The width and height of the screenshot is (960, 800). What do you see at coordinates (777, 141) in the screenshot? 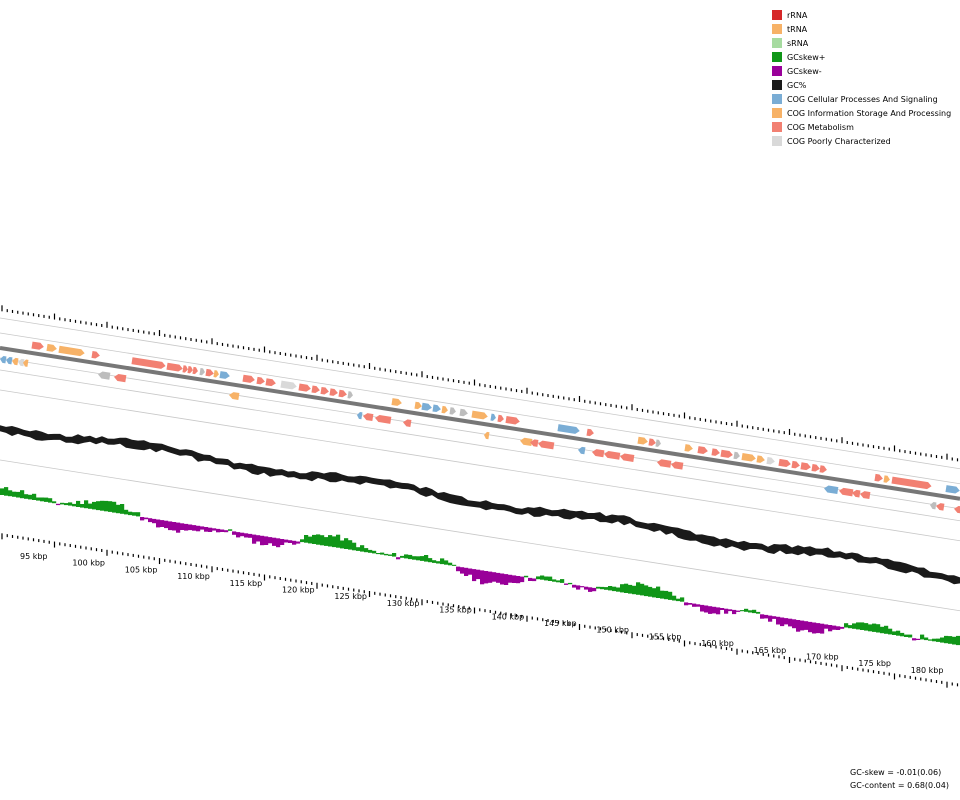
I see `cog-poorly-swatch` at bounding box center [777, 141].